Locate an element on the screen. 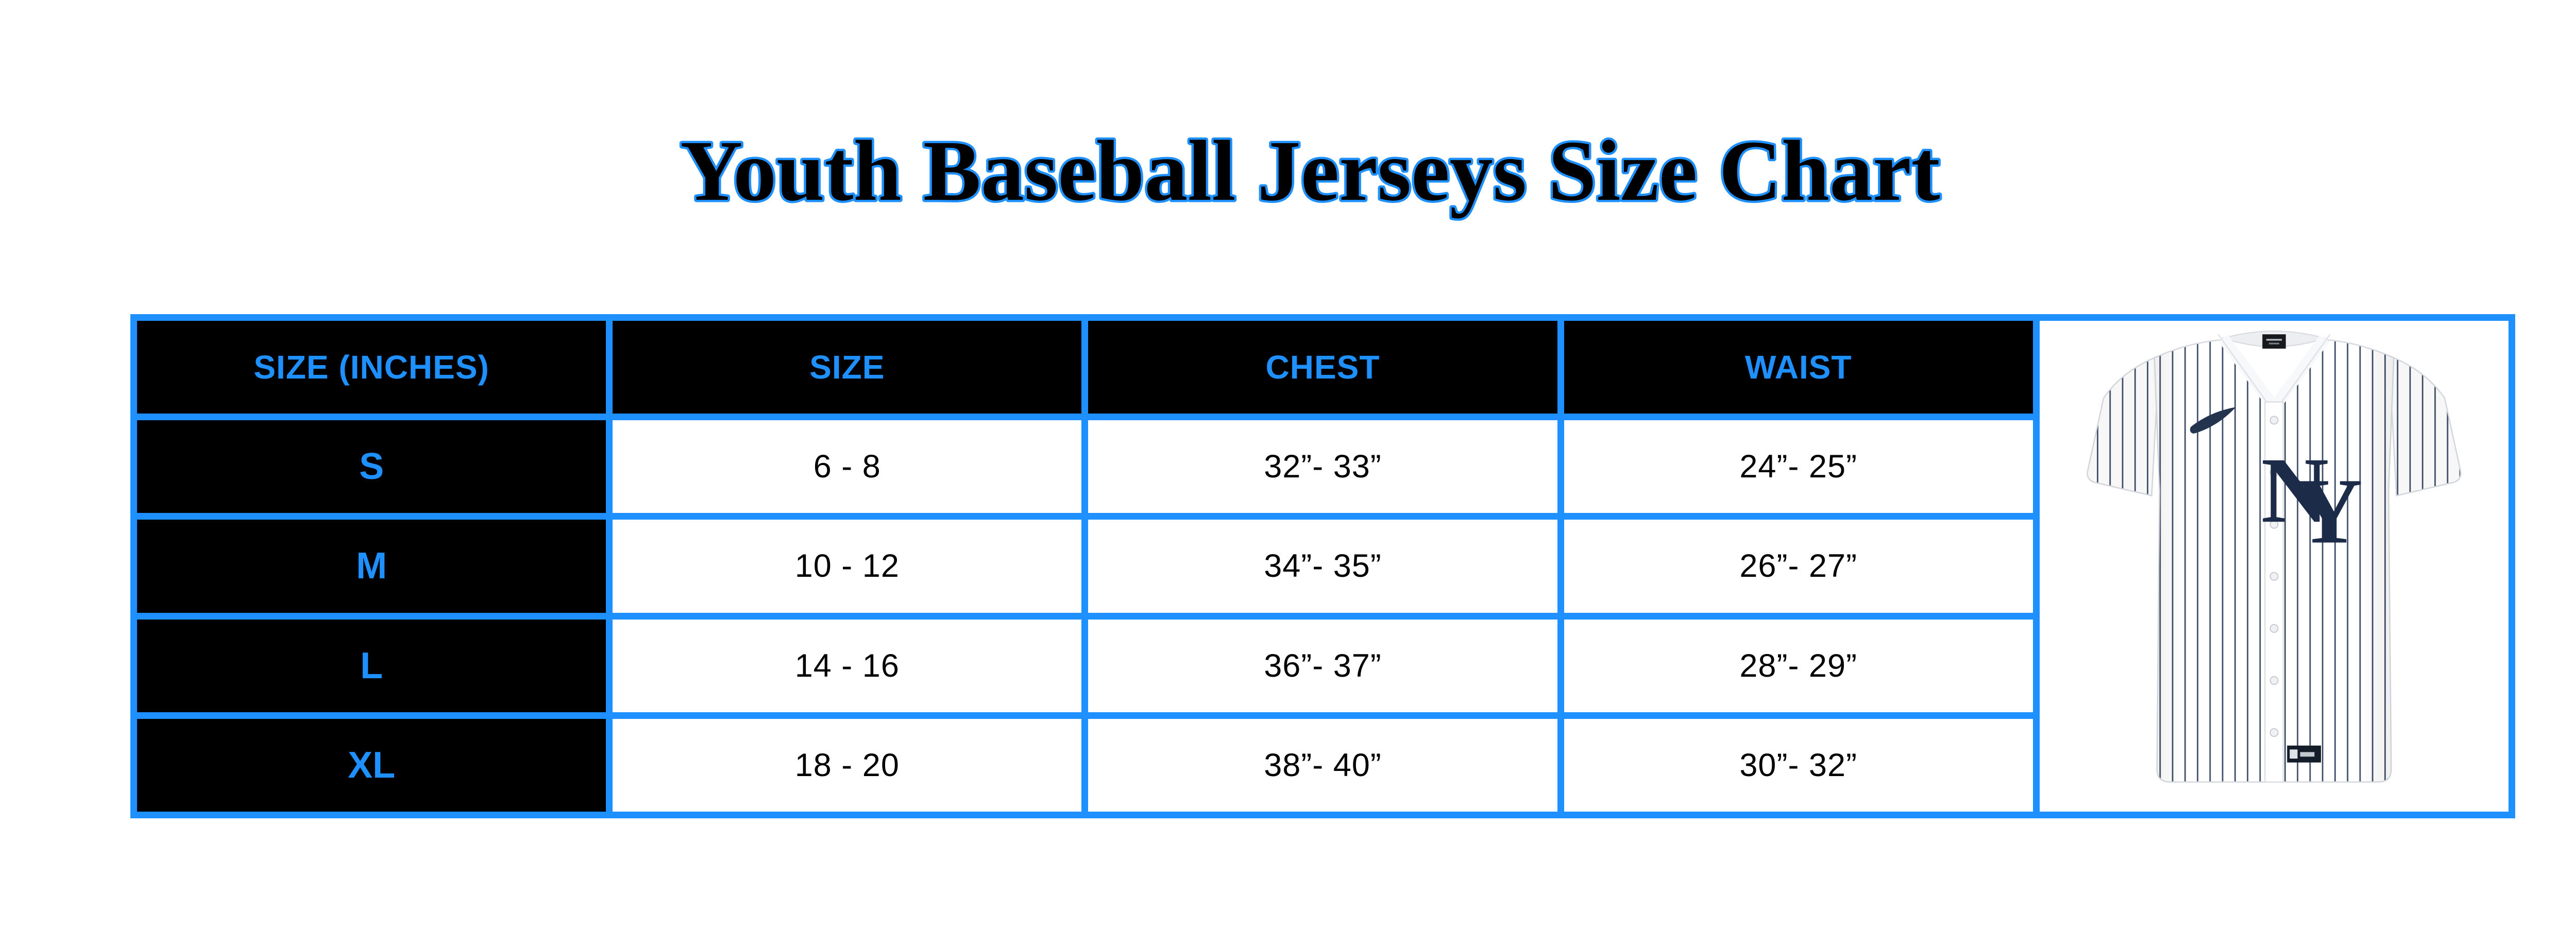  page-title: Youth Baseball Jerseys Size Chart is located at coordinates (1310, 171).